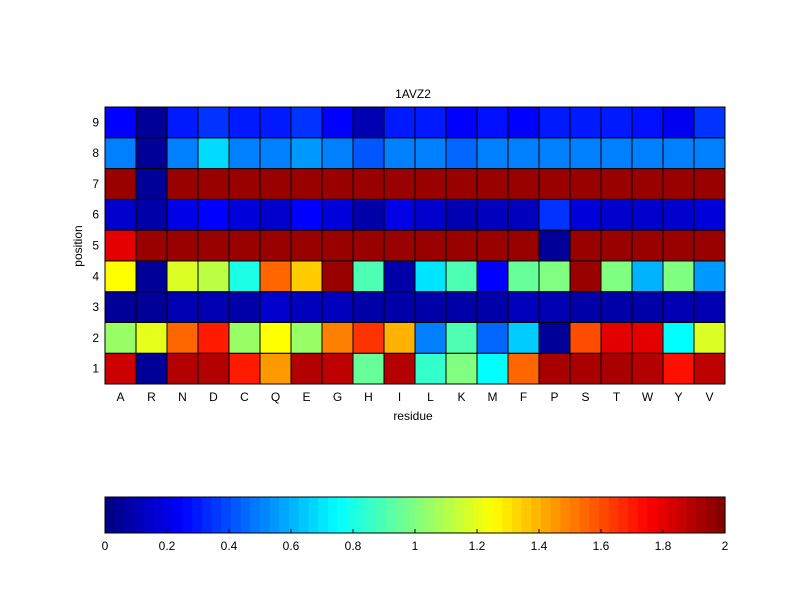 The height and width of the screenshot is (605, 800). What do you see at coordinates (554, 397) in the screenshot?
I see `x-tick-label: P` at bounding box center [554, 397].